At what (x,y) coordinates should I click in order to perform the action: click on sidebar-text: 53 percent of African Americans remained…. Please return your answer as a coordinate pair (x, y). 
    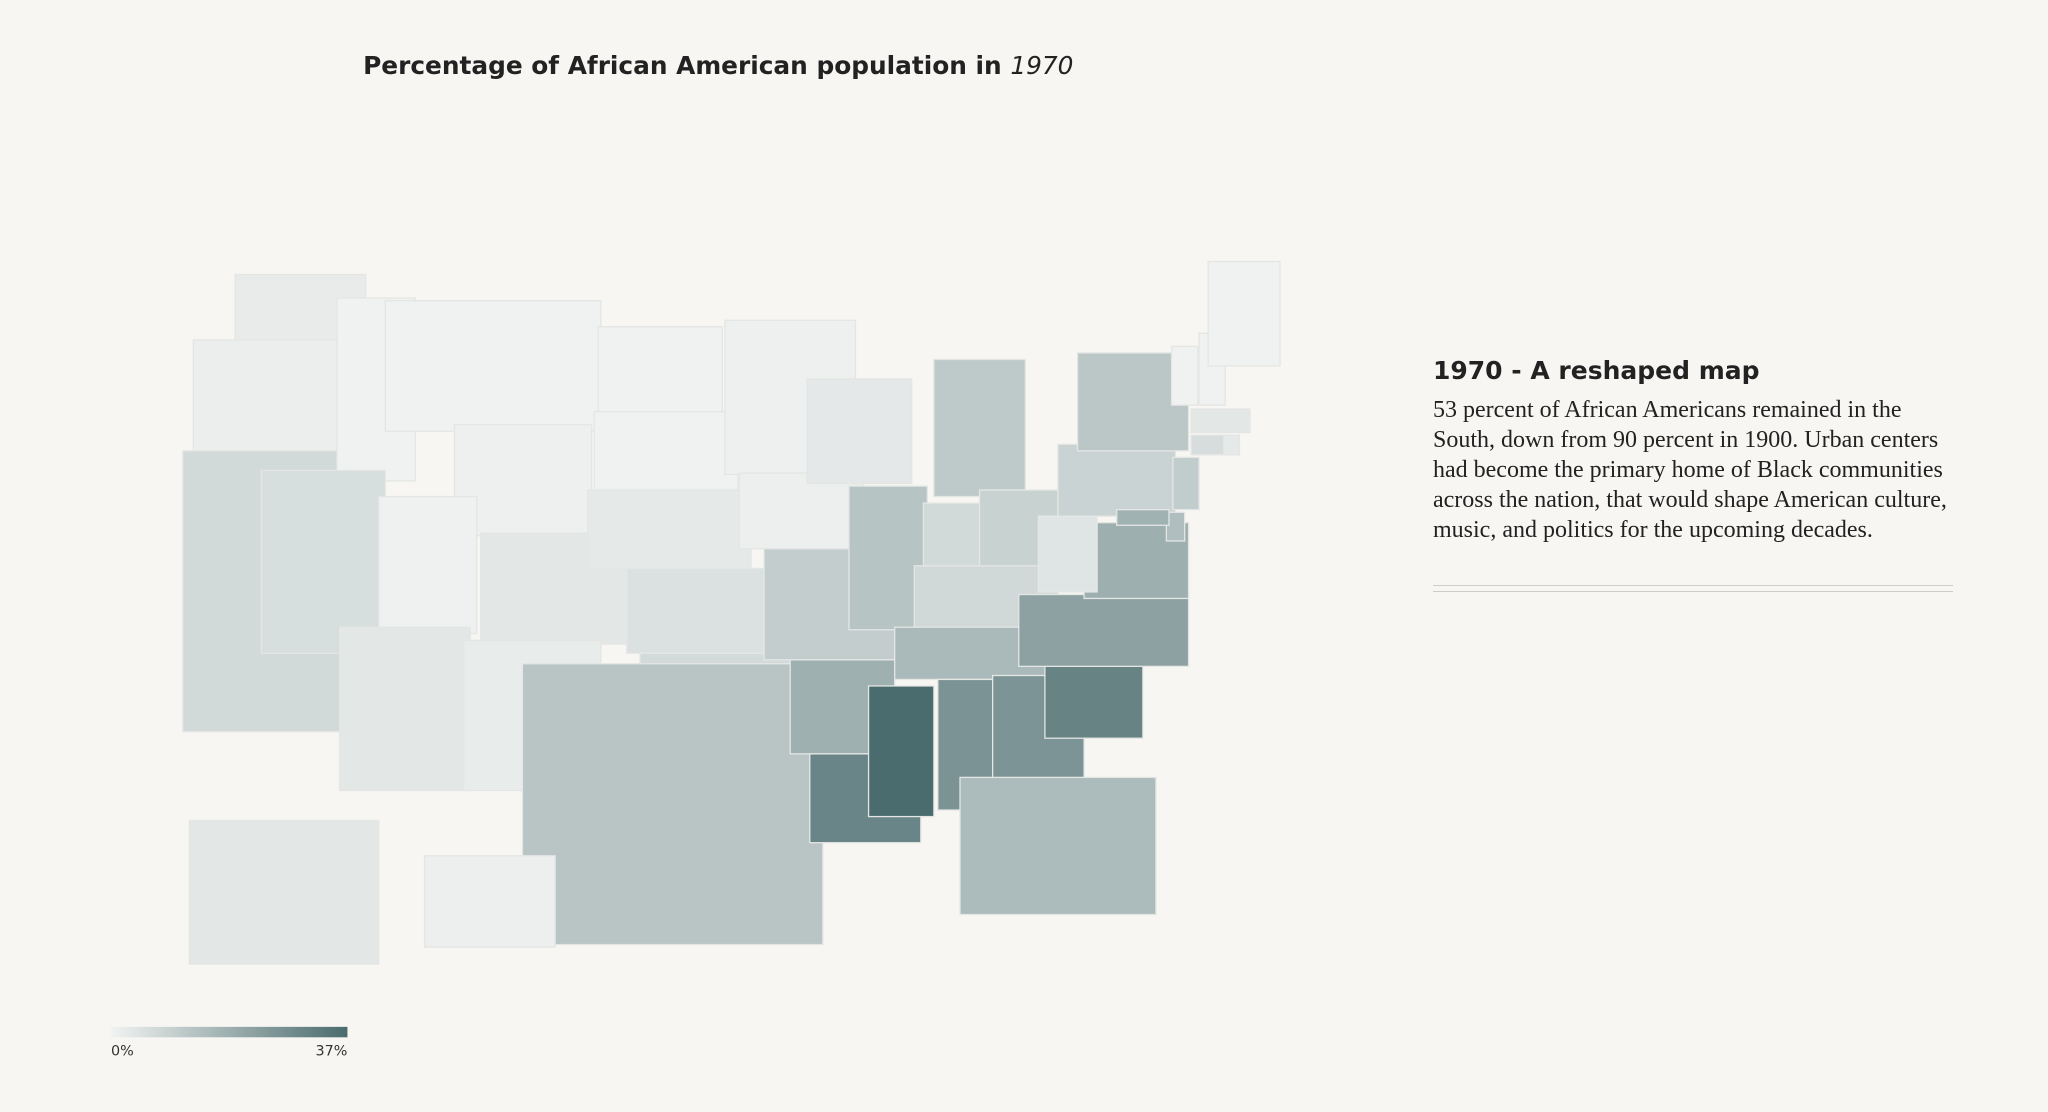
    Looking at the image, I should click on (1690, 470).